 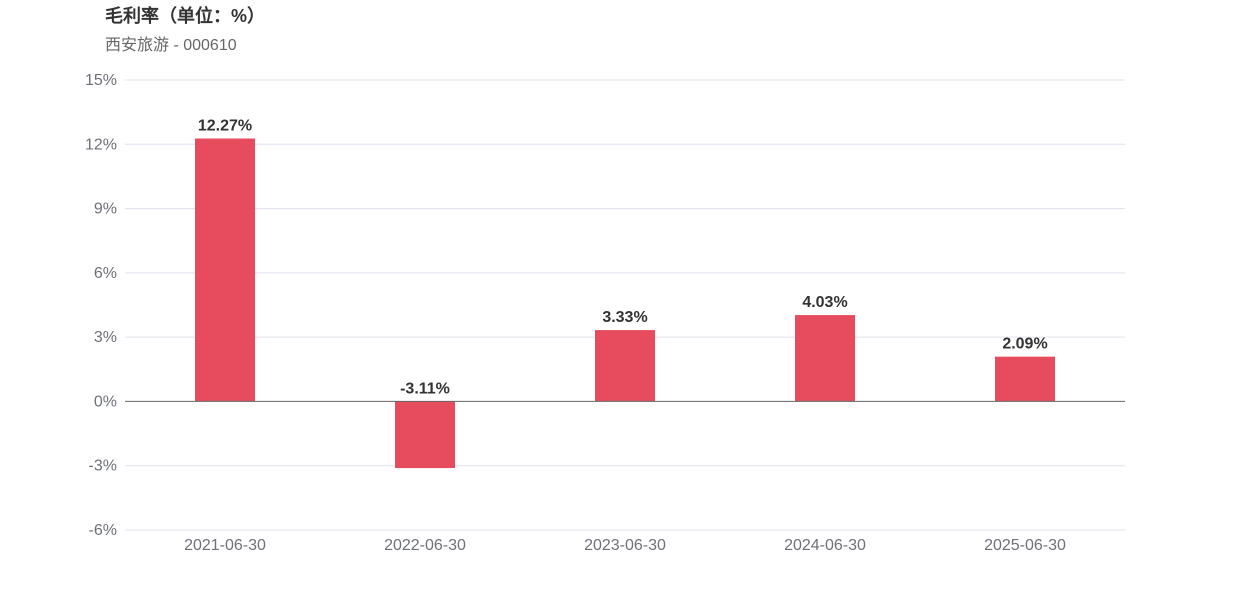 I want to click on y-tick-label: -3%, so click(x=103, y=466).